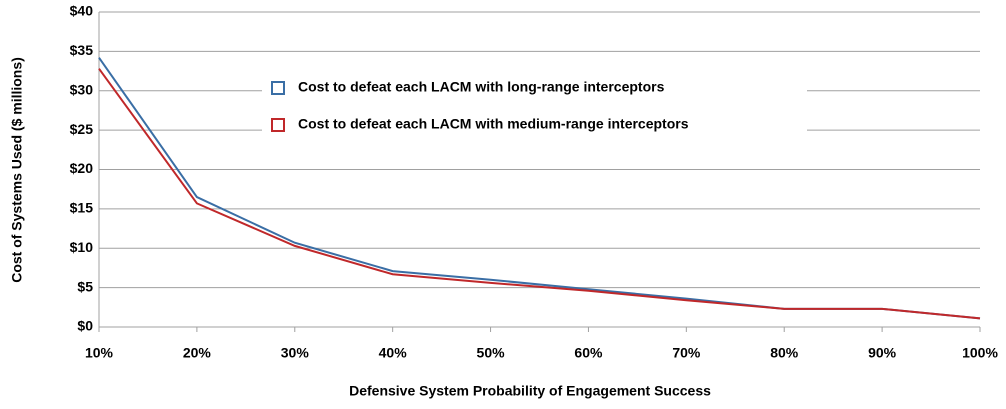  I want to click on y-tick-label: $10, so click(82, 247).